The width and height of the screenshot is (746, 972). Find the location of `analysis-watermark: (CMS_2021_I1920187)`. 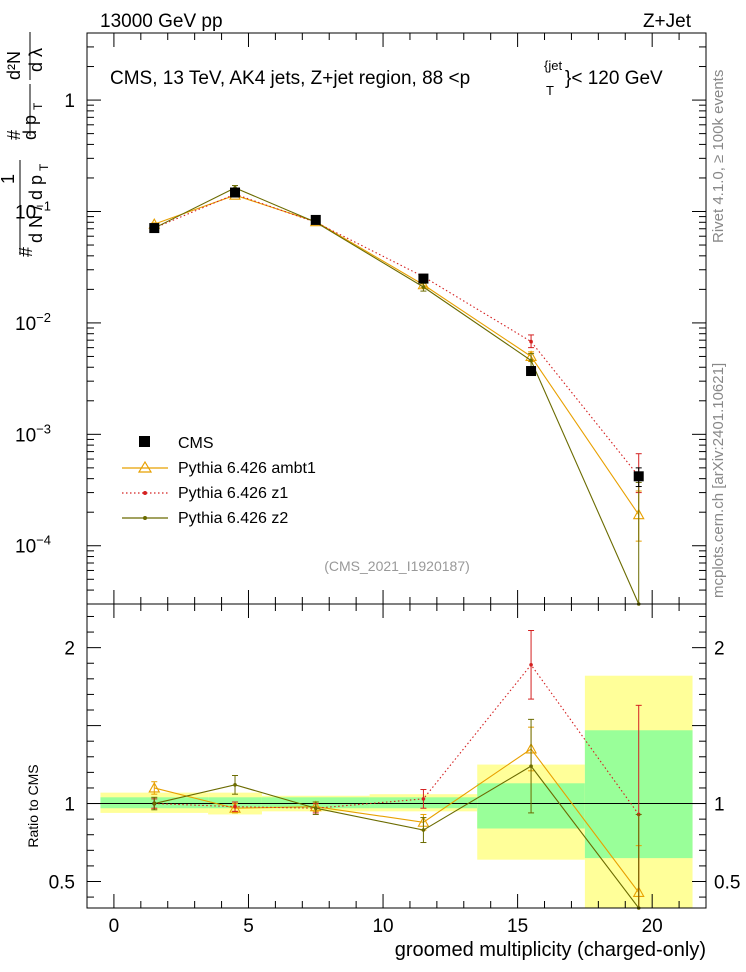

analysis-watermark: (CMS_2021_I1920187) is located at coordinates (397, 566).